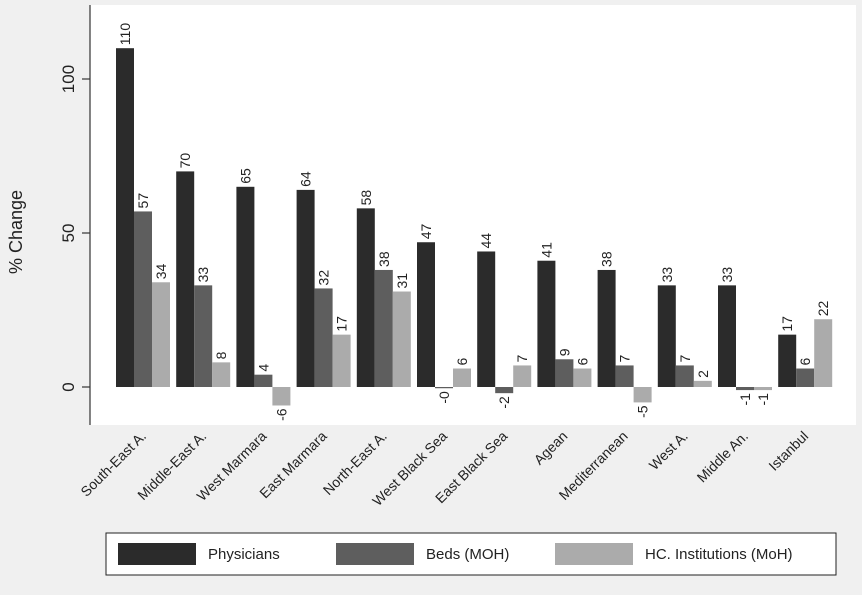 The height and width of the screenshot is (595, 862). What do you see at coordinates (221, 374) in the screenshot?
I see `bar-hc-institutions-moh--1` at bounding box center [221, 374].